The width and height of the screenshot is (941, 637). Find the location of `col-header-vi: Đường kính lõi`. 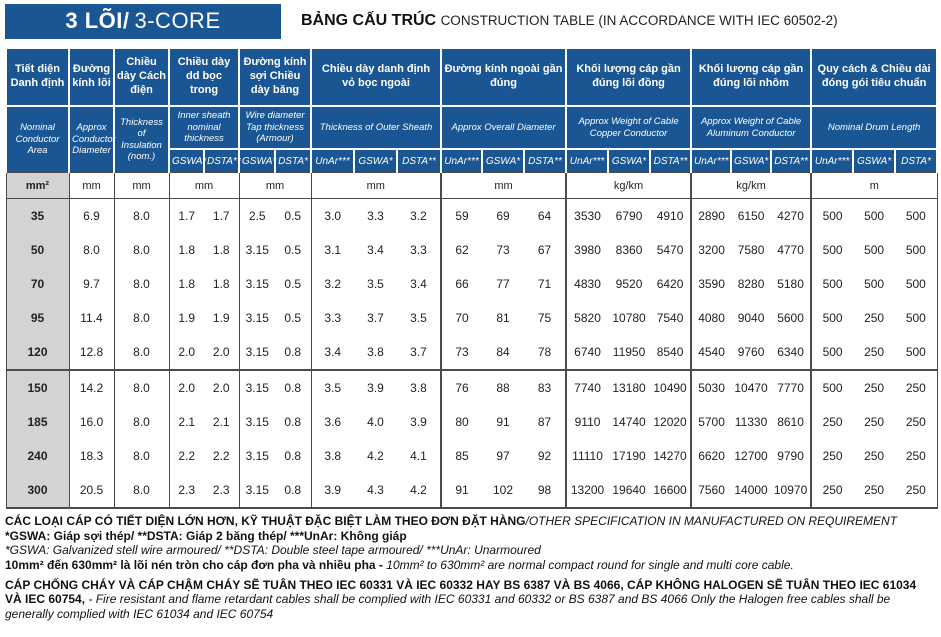

col-header-vi: Đường kính lõi is located at coordinates (91, 77).